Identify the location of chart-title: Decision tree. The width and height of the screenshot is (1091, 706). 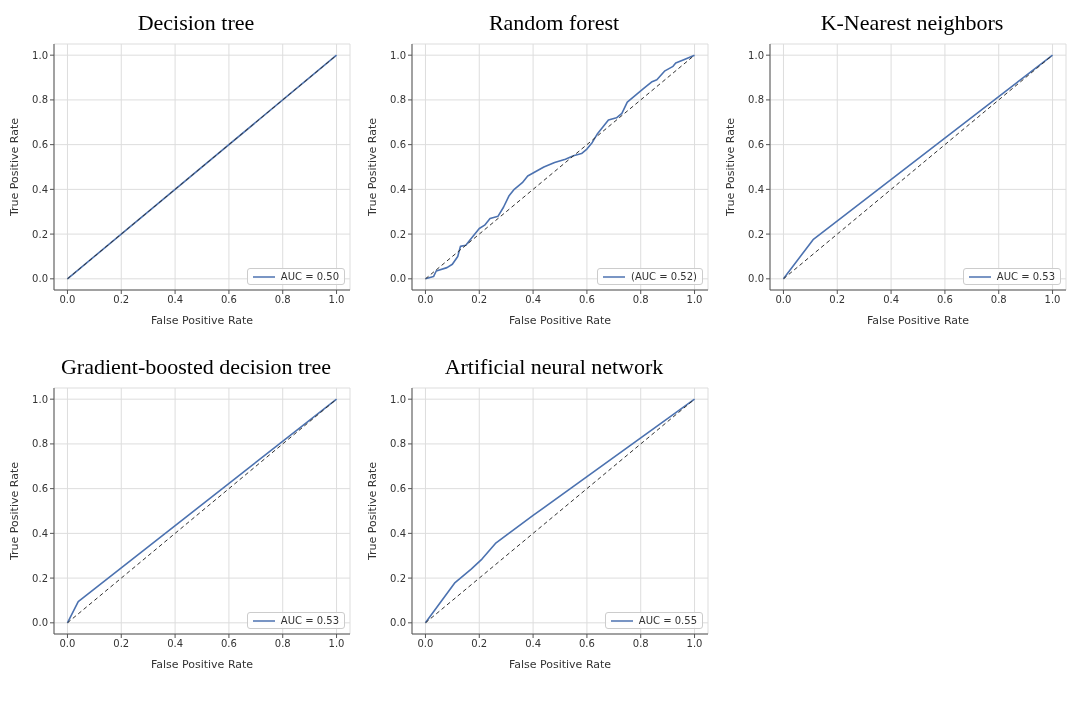
(196, 23).